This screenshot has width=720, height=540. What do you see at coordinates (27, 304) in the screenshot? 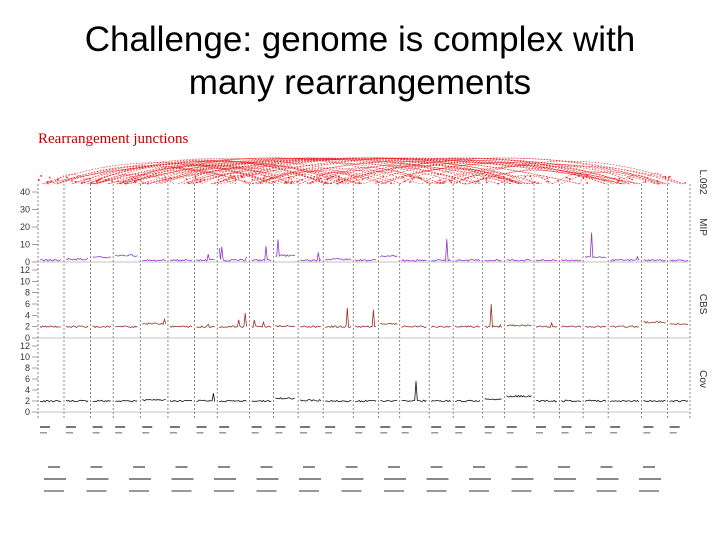
I see `y-tick-label: 6` at bounding box center [27, 304].